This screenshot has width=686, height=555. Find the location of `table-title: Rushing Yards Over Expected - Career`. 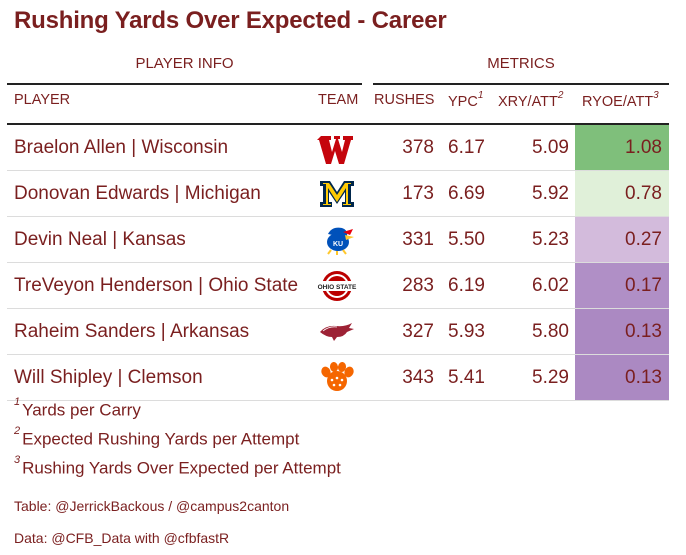

table-title: Rushing Yards Over Expected - Career is located at coordinates (230, 20).